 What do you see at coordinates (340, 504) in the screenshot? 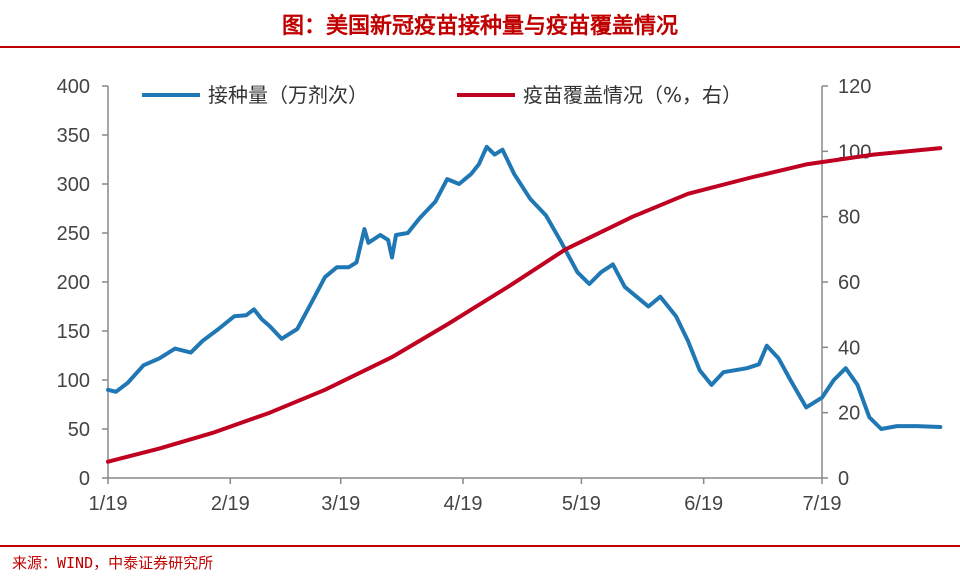
I see `x-tick-label: 3/19` at bounding box center [340, 504].